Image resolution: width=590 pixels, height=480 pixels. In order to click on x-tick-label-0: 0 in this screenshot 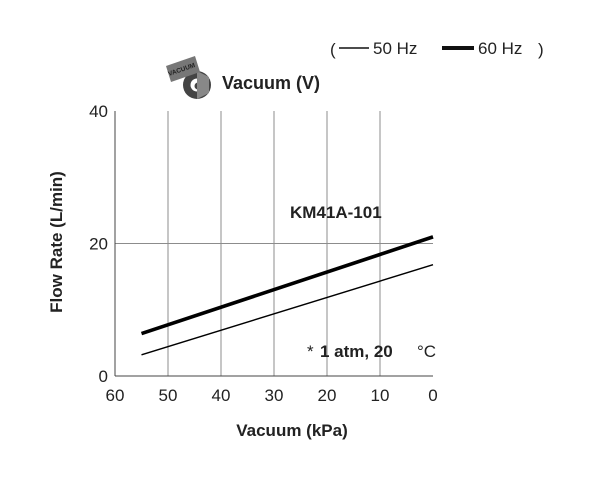, I will do `click(432, 395)`.